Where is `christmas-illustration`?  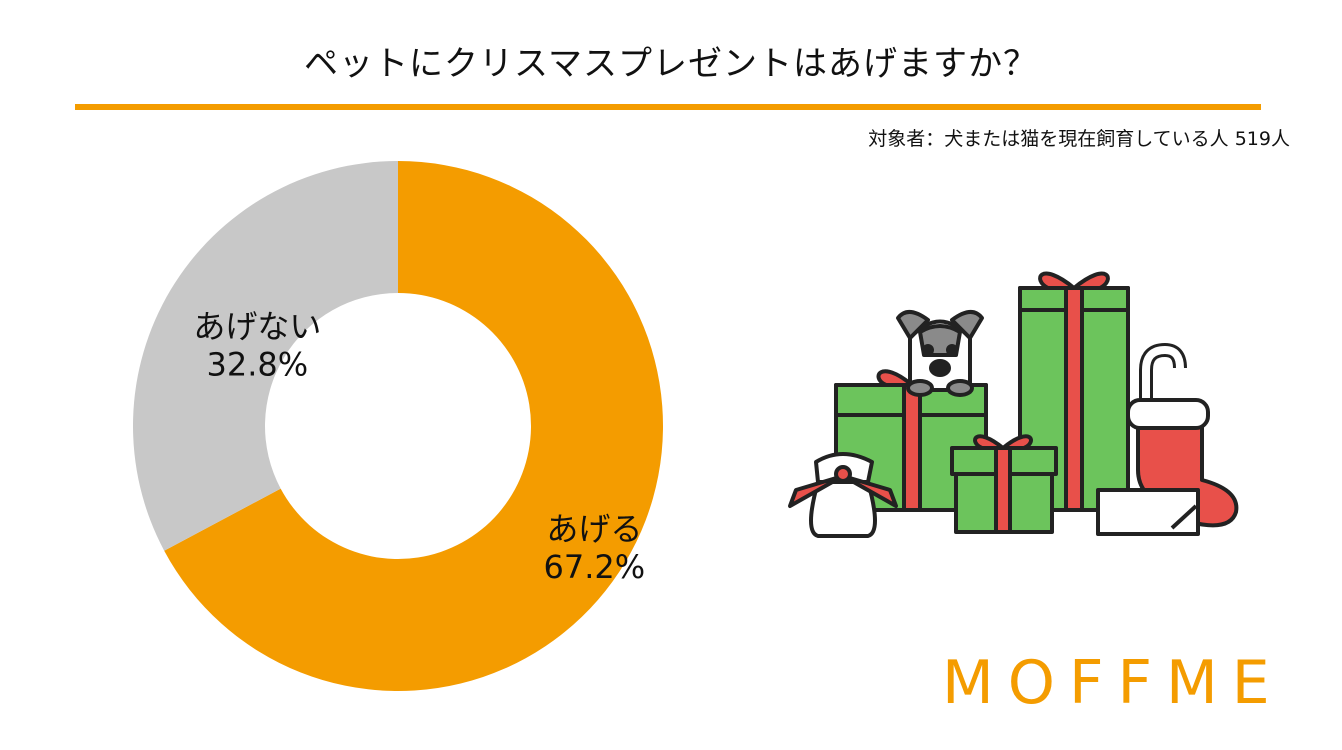
christmas-illustration is located at coordinates (1013, 404).